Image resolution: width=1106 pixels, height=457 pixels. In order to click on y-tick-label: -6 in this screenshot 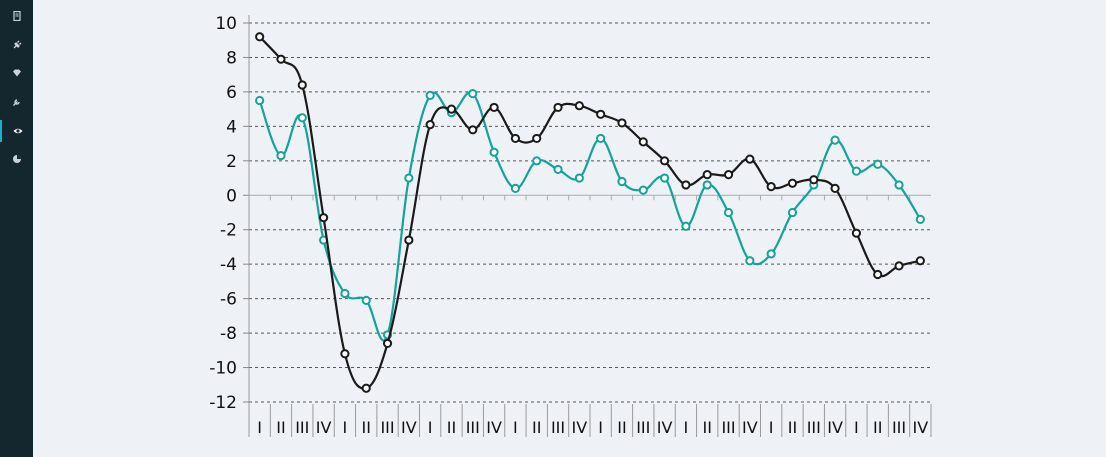, I will do `click(228, 300)`.